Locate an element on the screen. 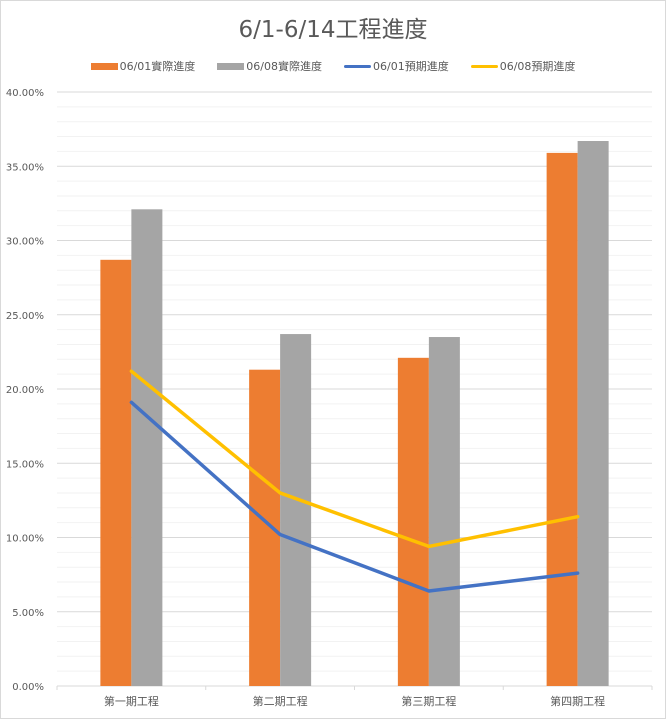  legend: 06/01實際進度 06/08實際進度 06/01預期進度 06/08預期進度 is located at coordinates (333, 66).